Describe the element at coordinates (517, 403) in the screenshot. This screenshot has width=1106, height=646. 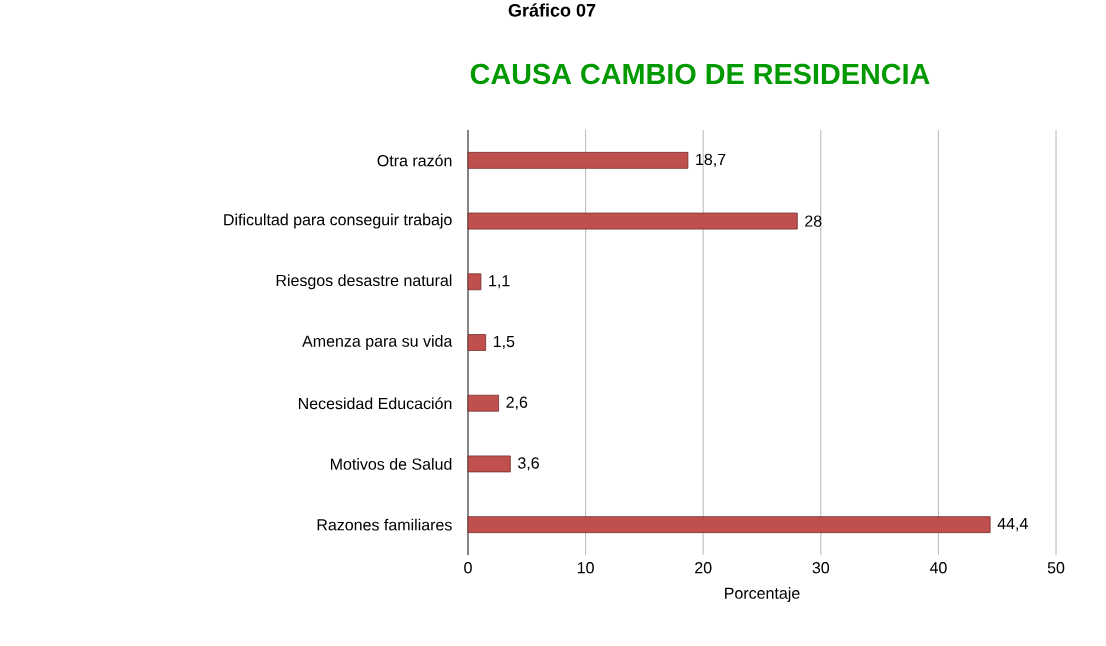
I see `data-label: 2,6` at that location.